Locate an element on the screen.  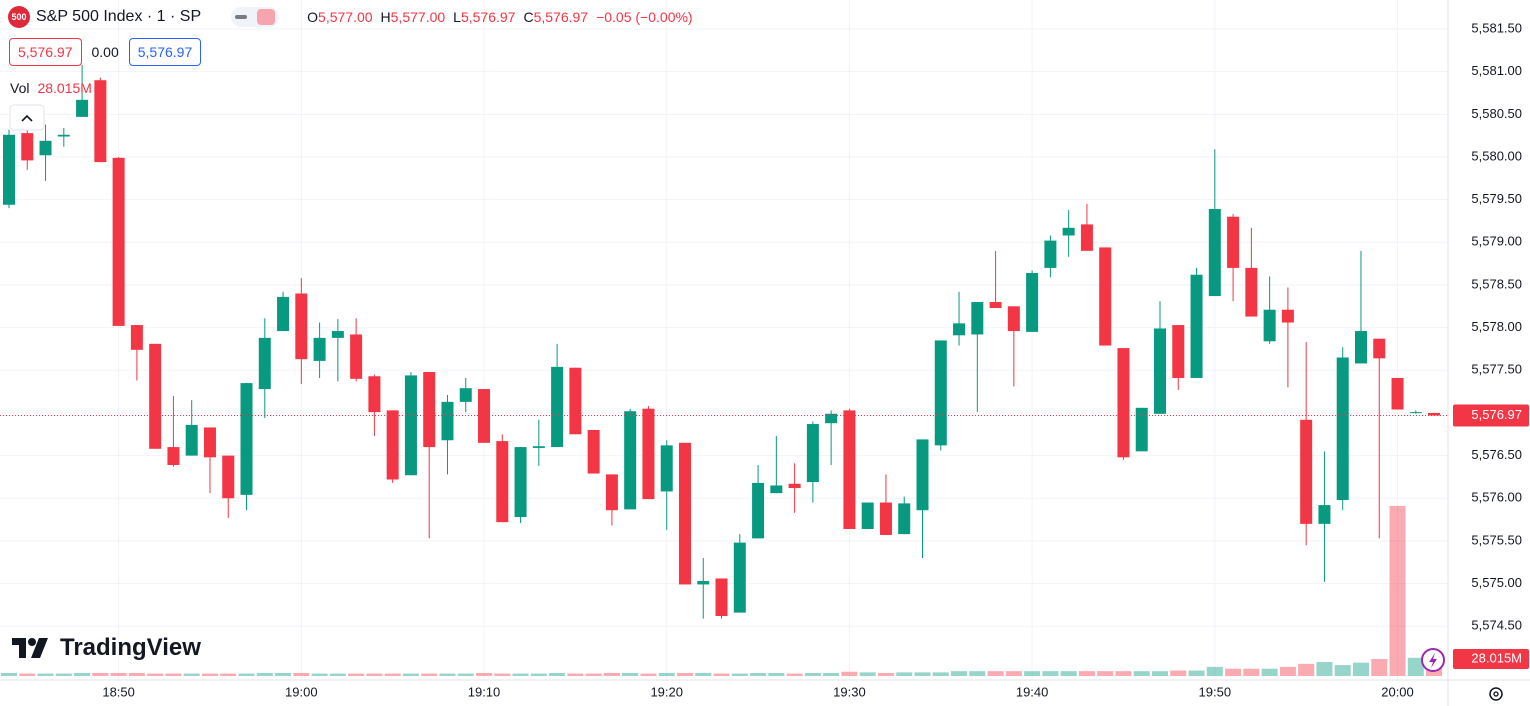
y-tick-label: 5,575.00 is located at coordinates (1496, 582).